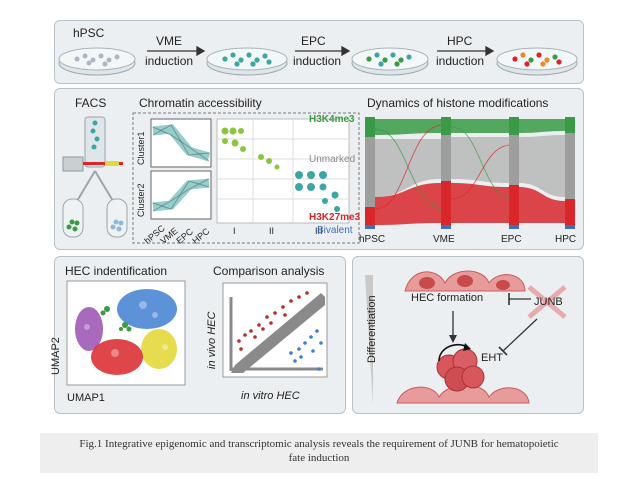 This screenshot has width=638, height=490. I want to click on histone-stage-hpc: HPC, so click(566, 239).